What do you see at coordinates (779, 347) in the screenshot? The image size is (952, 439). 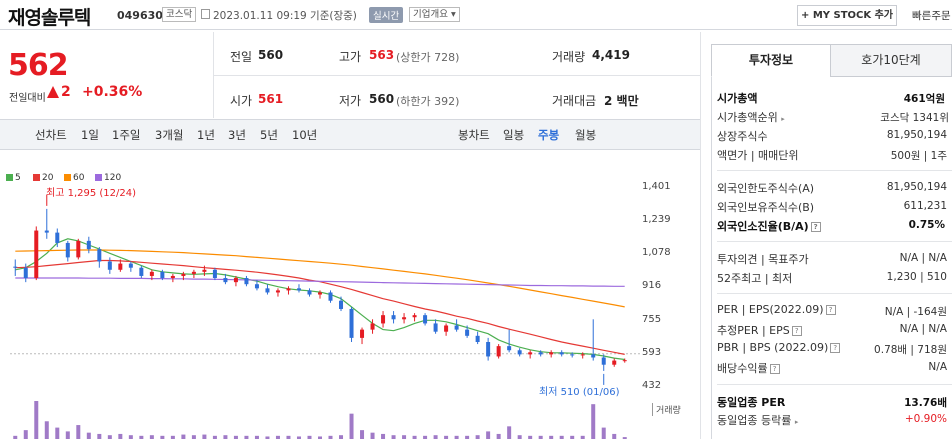 I see `pbr-label: PBR | BPS (2022.09)?` at bounding box center [779, 347].